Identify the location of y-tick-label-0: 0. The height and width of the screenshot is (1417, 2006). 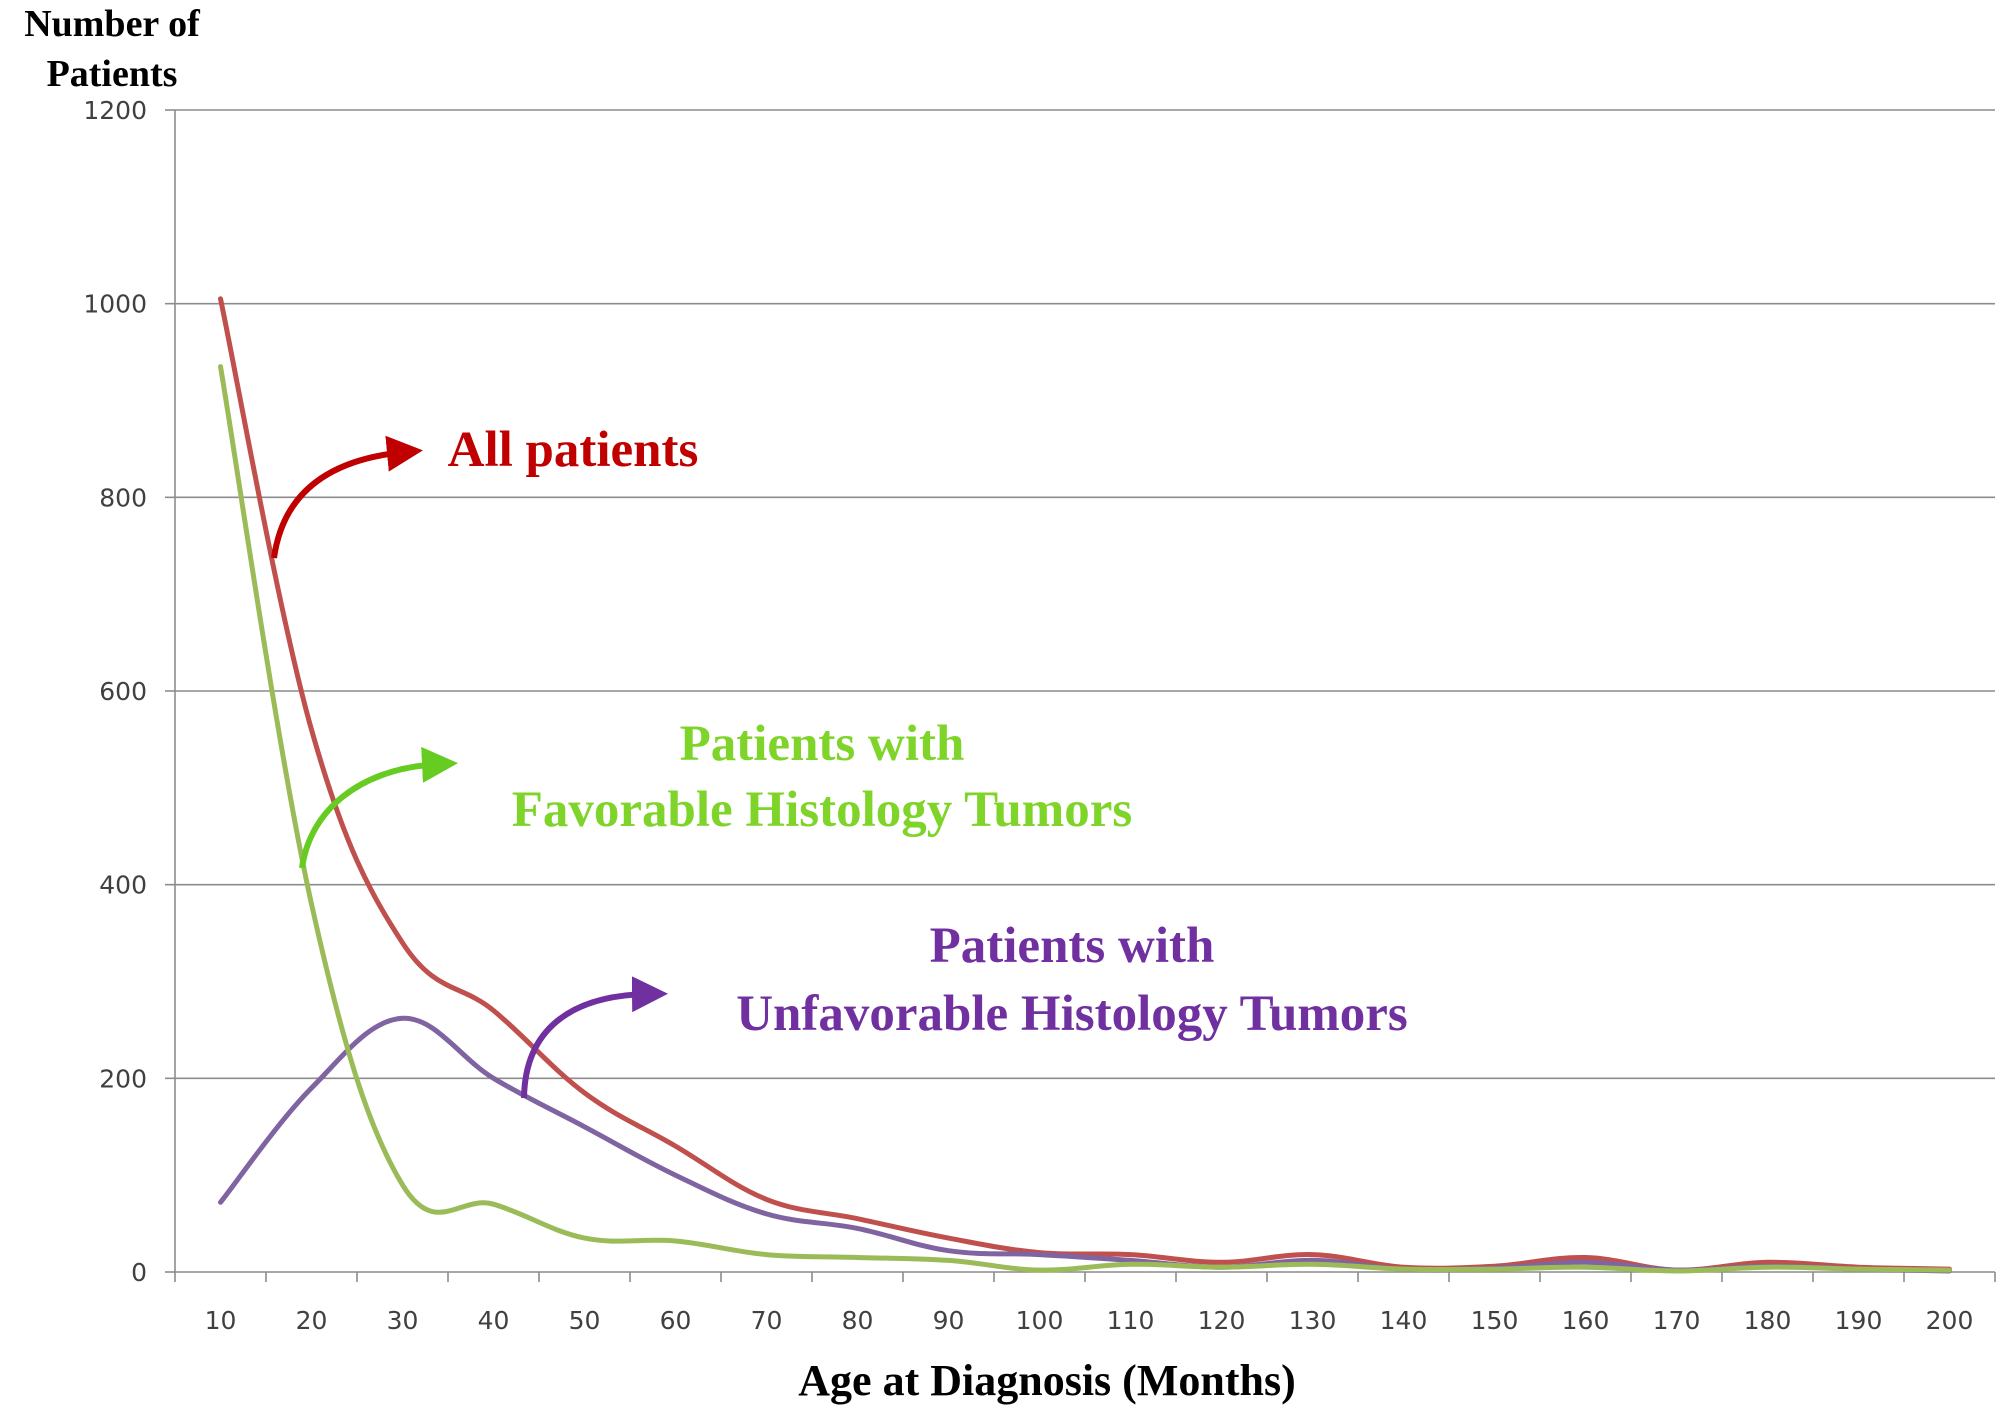
(139, 1272).